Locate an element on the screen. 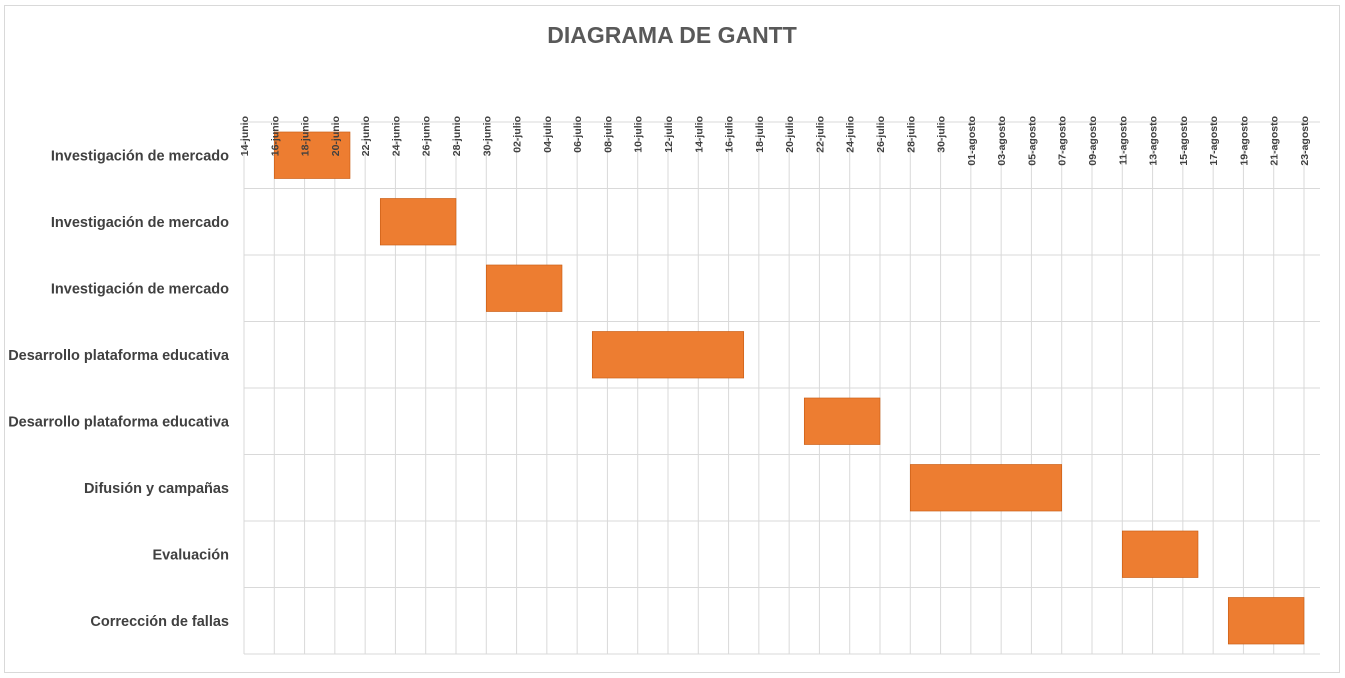 The image size is (1345, 678). x-tick-label: 14-junio is located at coordinates (245, 136).